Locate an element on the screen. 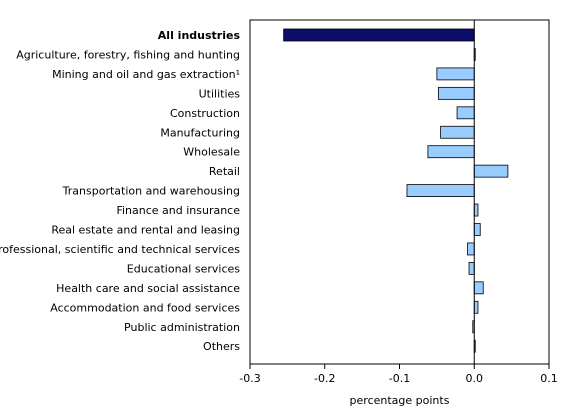 This screenshot has height=410, width=580. x-tick-label-2: -0.1 is located at coordinates (399, 378).